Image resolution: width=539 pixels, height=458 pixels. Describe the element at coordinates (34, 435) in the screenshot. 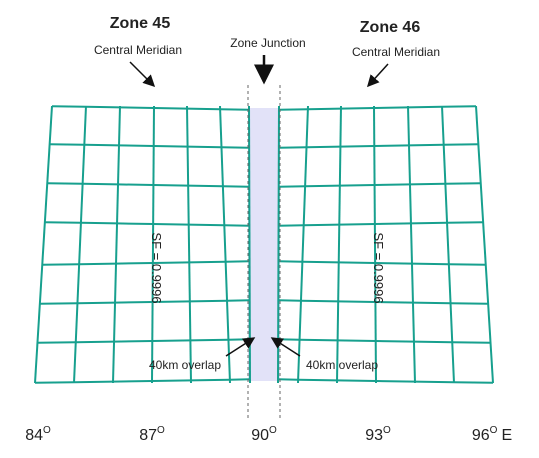

I see `longitude-number: 84` at that location.